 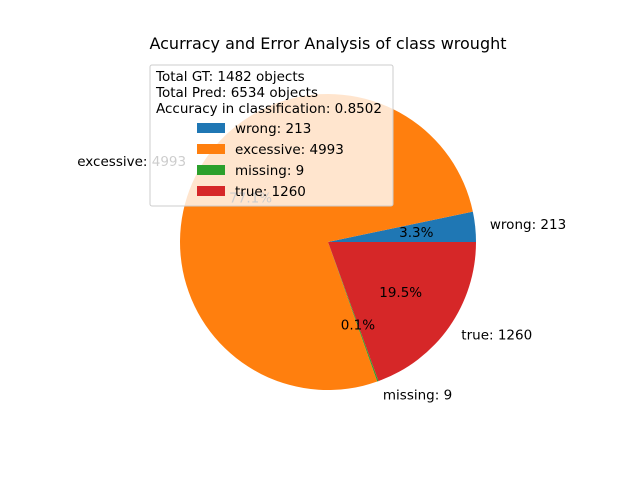 I want to click on slice-percent-missing: 0.1%, so click(x=358, y=326).